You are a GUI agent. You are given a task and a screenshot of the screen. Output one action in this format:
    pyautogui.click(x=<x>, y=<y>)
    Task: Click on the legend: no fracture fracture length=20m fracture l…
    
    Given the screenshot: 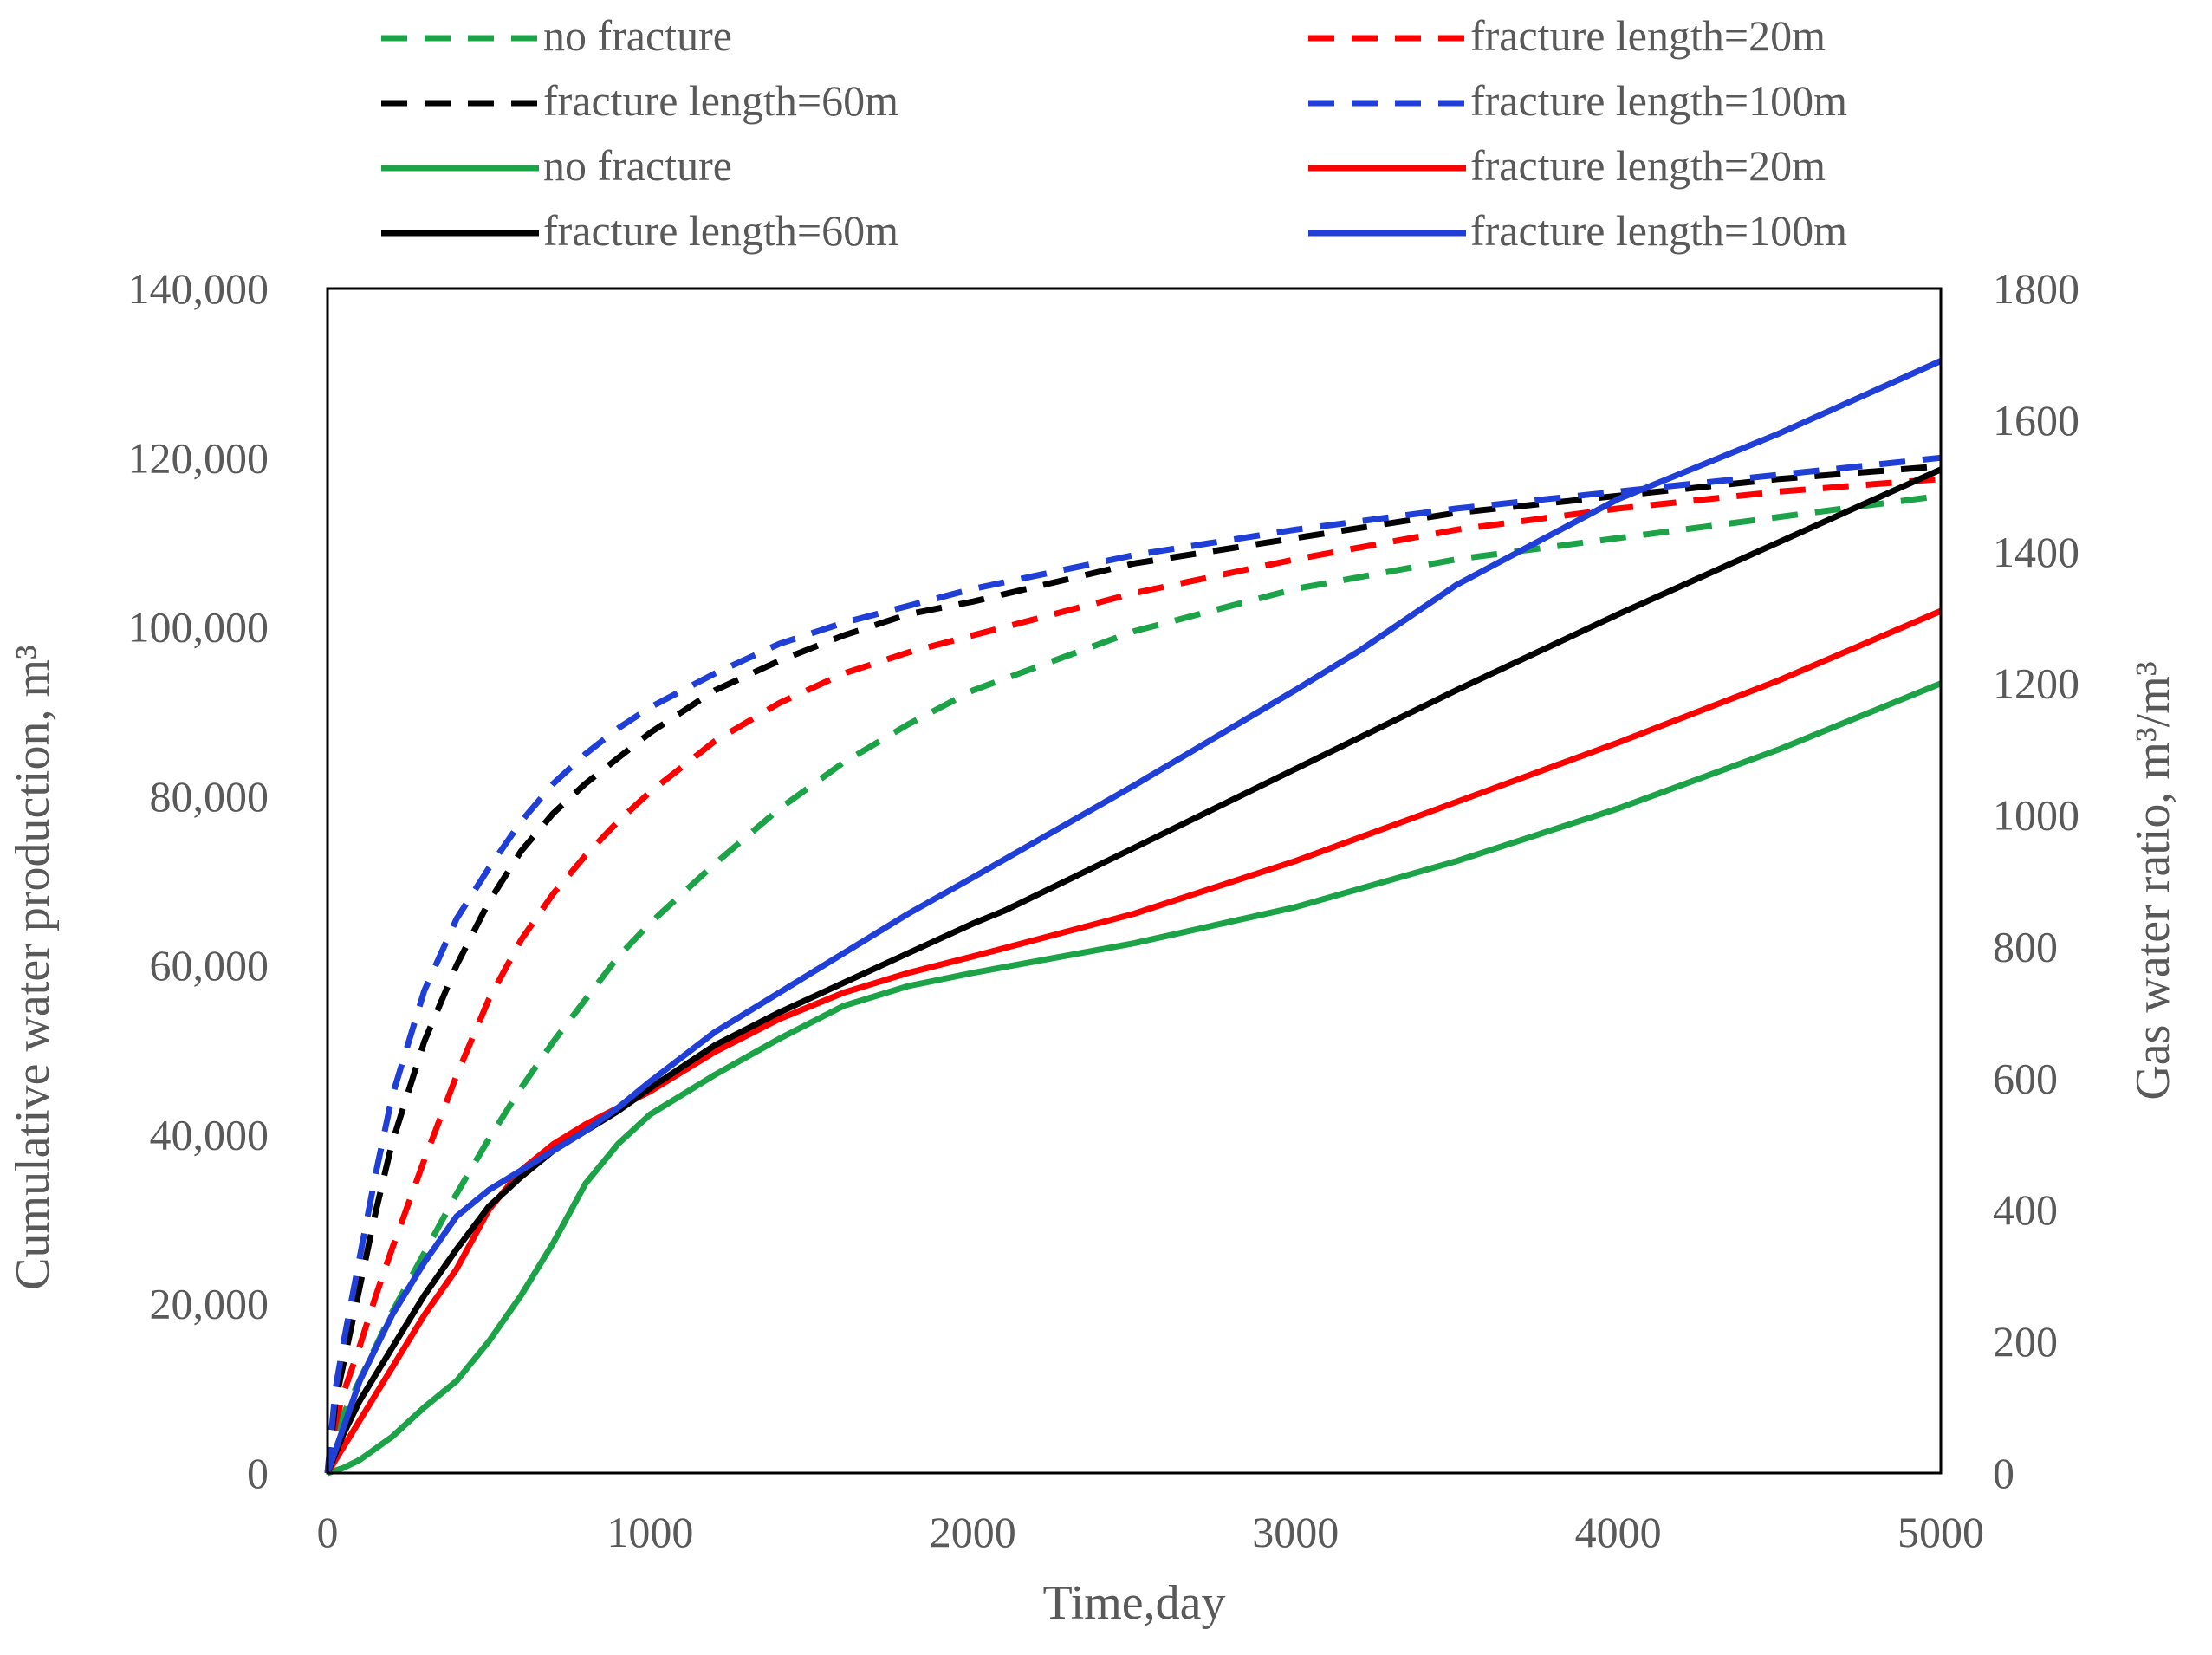 What is the action you would take?
    pyautogui.click(x=1114, y=133)
    